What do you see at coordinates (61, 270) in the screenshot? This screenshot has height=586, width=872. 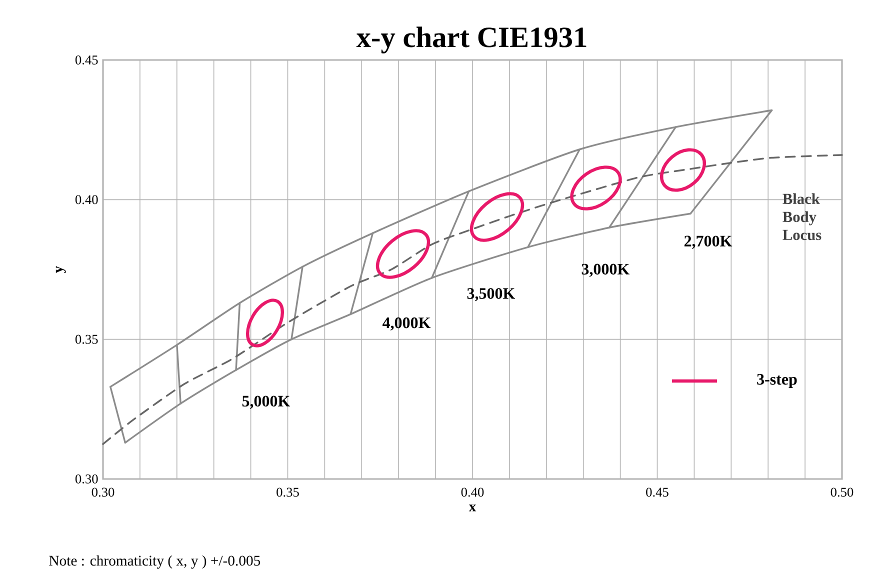 I see `y-axis-title: y` at bounding box center [61, 270].